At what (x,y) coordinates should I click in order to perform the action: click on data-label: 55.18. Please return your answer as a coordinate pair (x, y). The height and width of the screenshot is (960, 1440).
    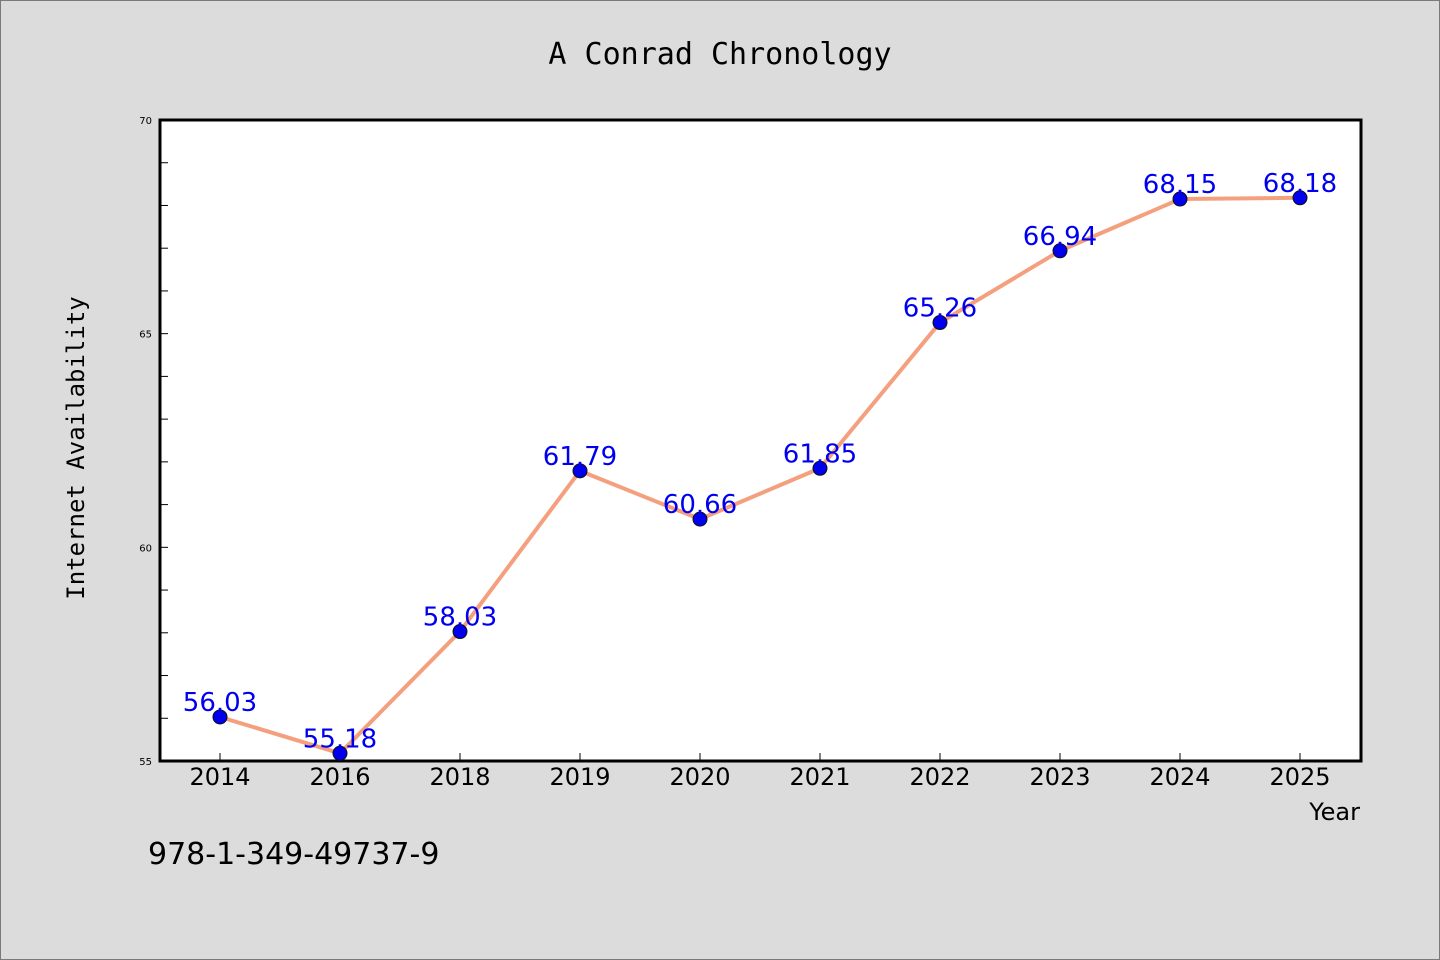
    Looking at the image, I should click on (340, 739).